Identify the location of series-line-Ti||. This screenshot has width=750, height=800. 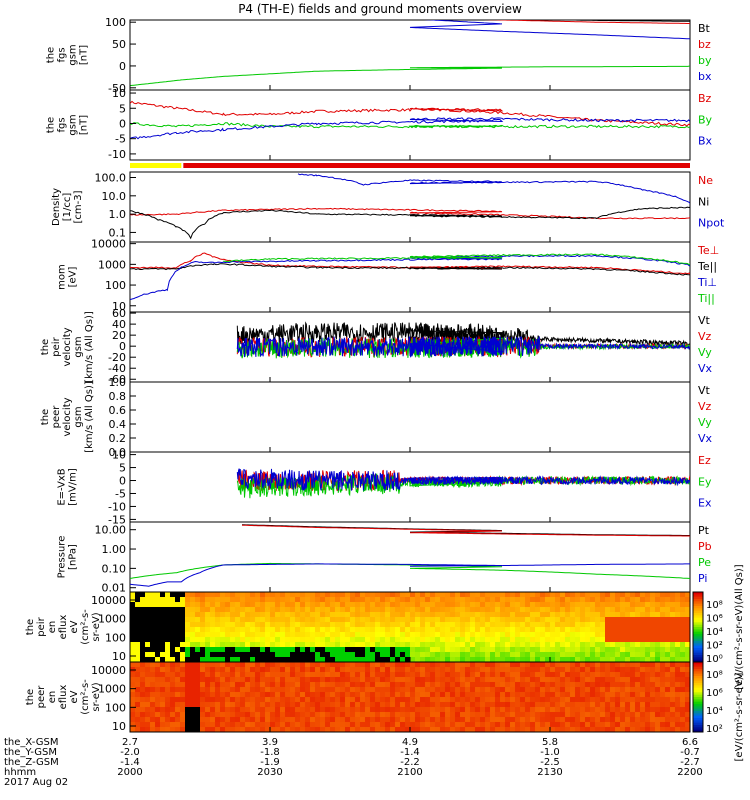
(456, 260).